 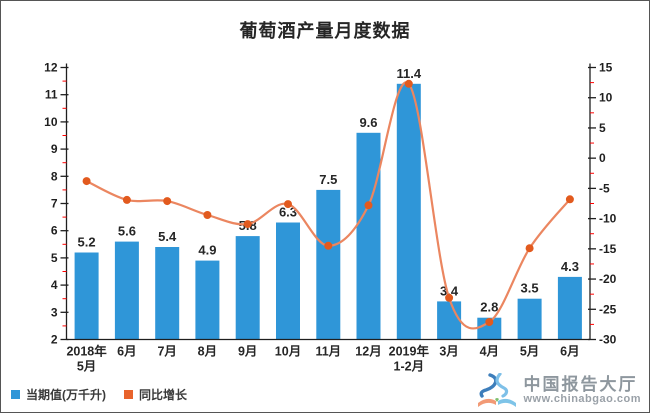 I want to click on line-series-swatch-icon, so click(x=128, y=394).